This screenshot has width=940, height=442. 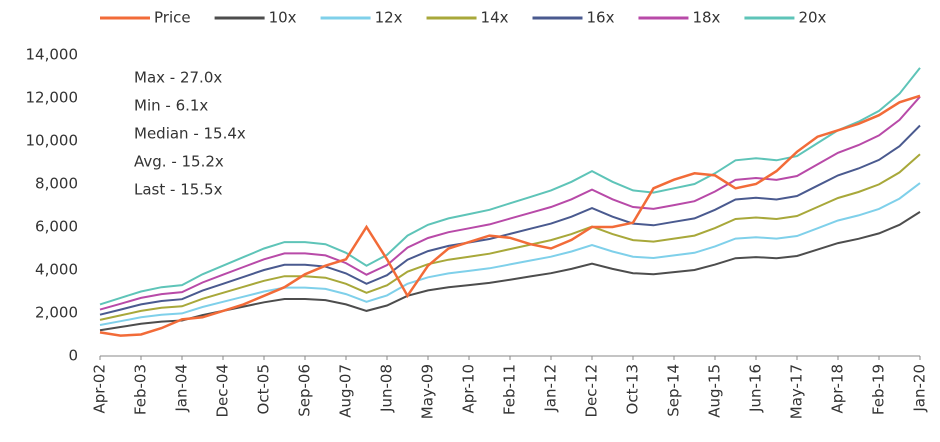 I want to click on x-tick-label: Apr-10, so click(x=469, y=389).